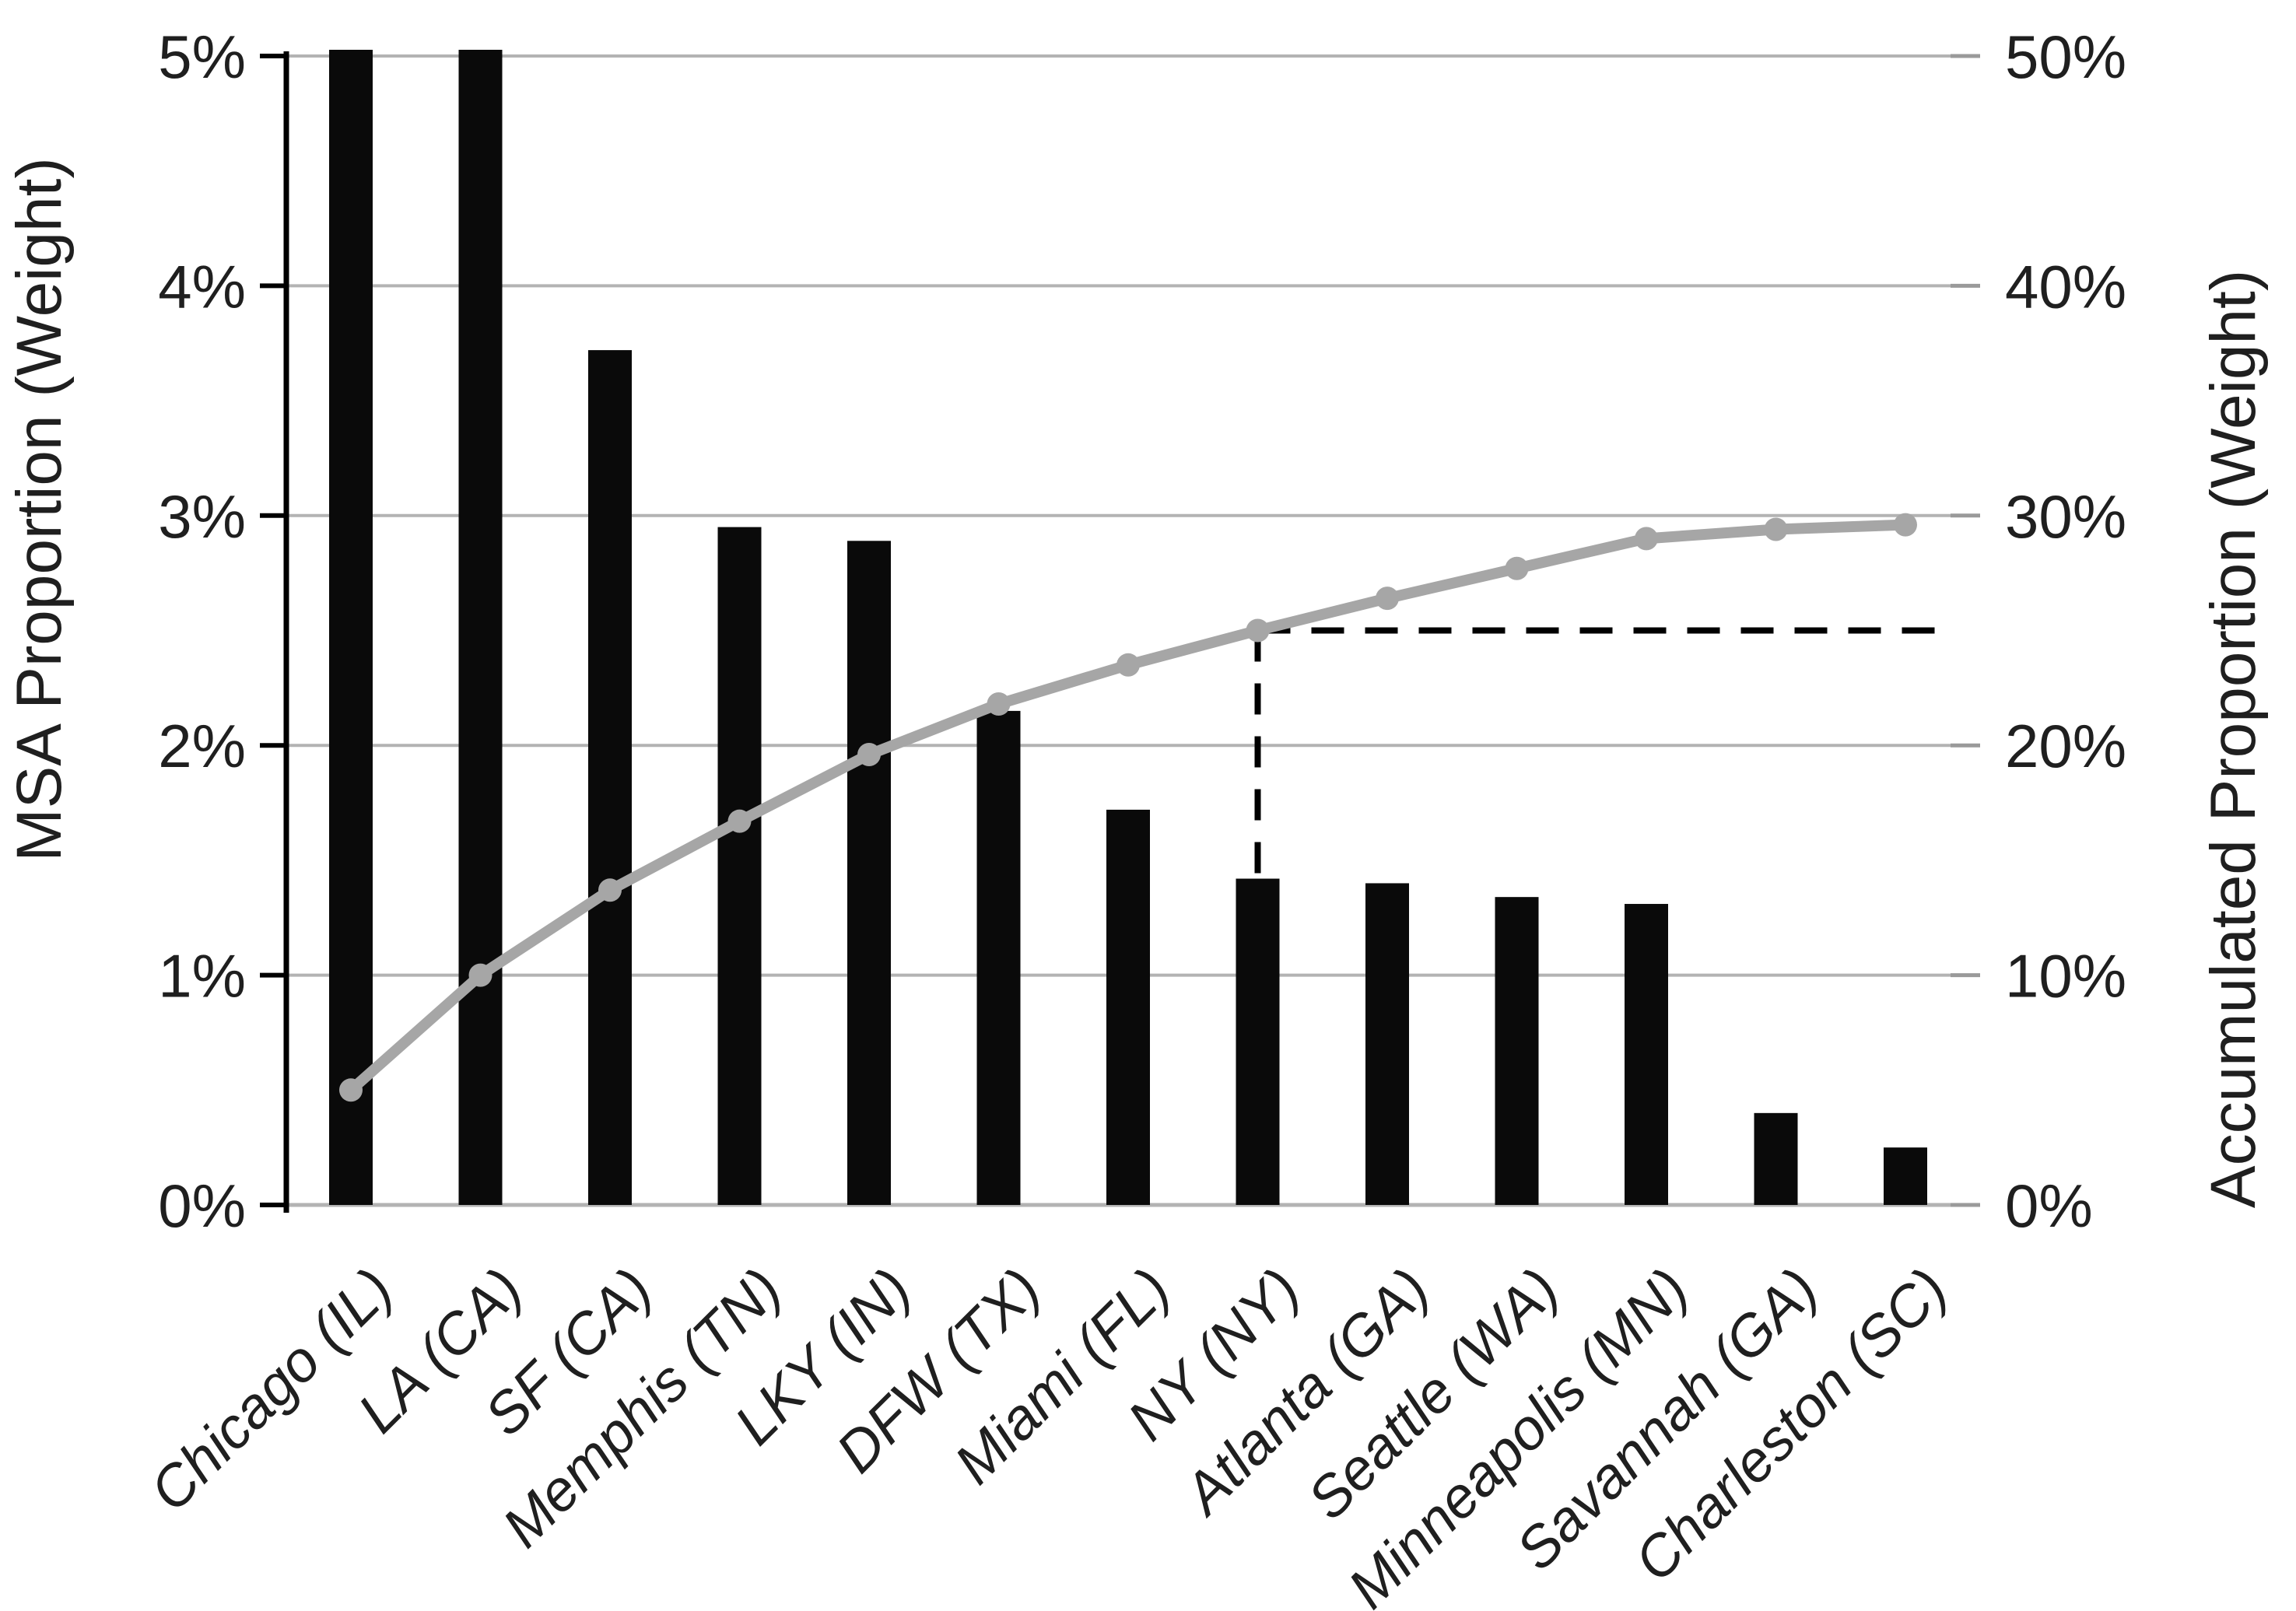 The height and width of the screenshot is (1611, 2296). Describe the element at coordinates (39, 509) in the screenshot. I see `left-axis-title: MSA Proportion (Weight)` at that location.